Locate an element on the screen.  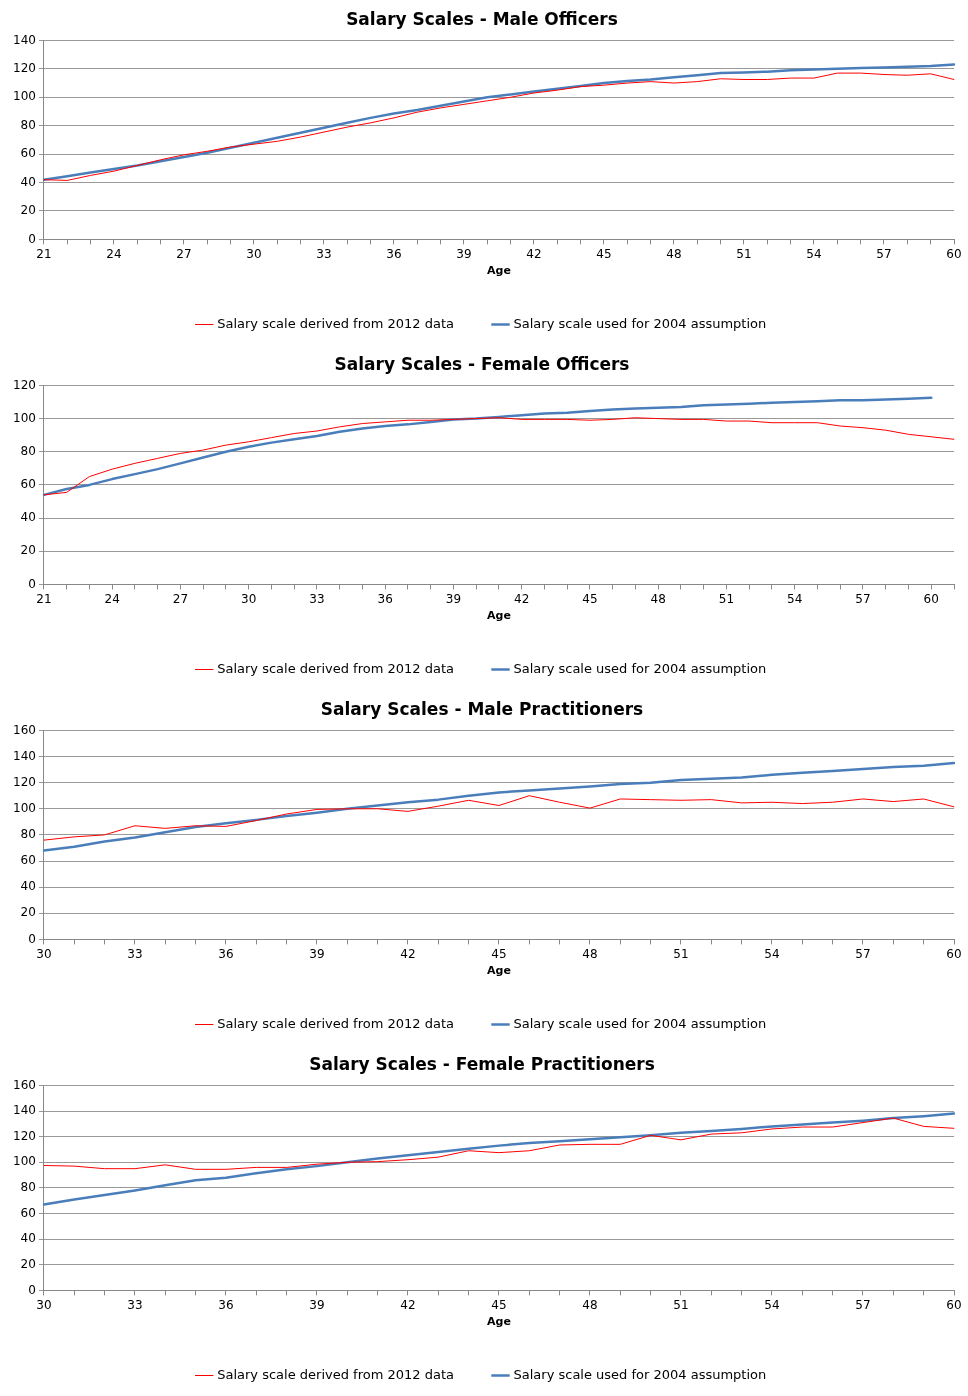
chart-title: Salary Scales - Female Officers is located at coordinates (482, 363).